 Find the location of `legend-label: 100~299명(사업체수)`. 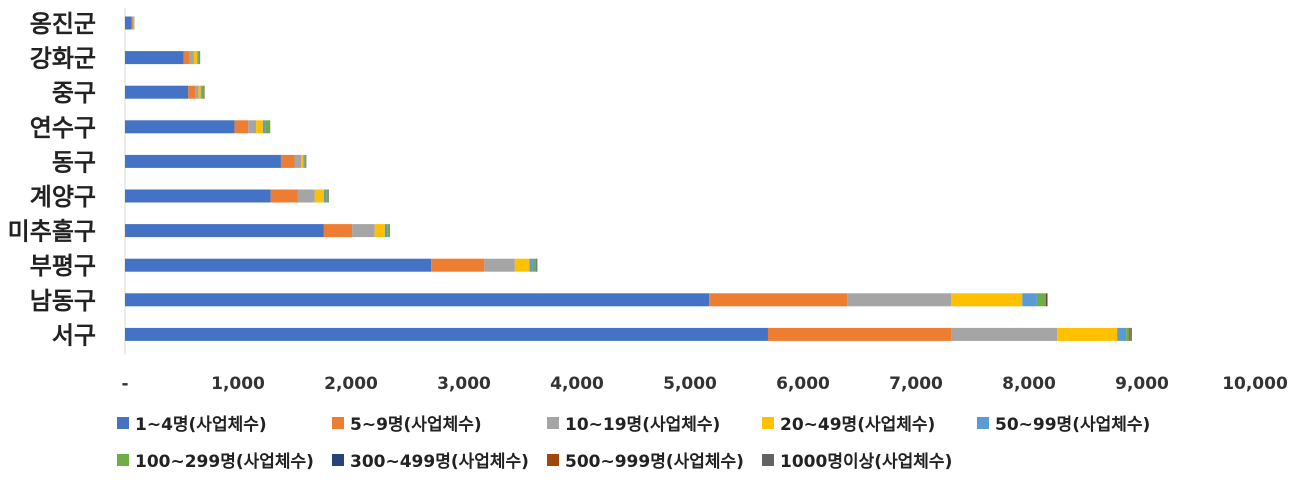

legend-label: 100~299명(사업체수) is located at coordinates (224, 462).